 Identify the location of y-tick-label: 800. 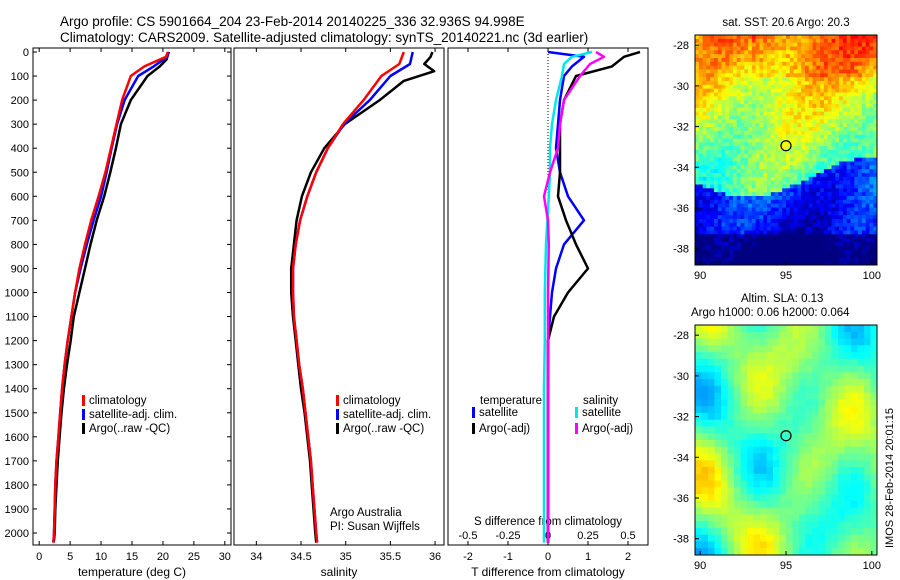
(20, 245).